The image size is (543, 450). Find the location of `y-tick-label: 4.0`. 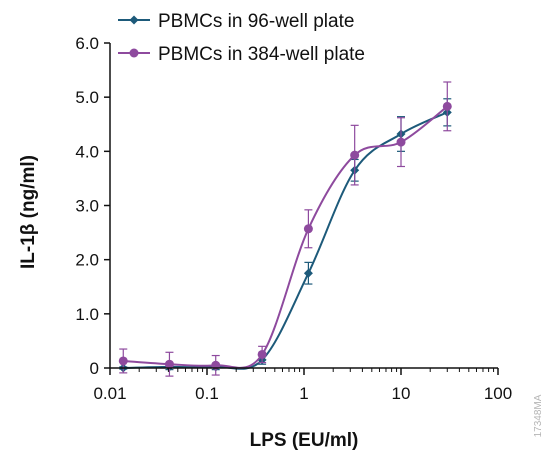

y-tick-label: 4.0 is located at coordinates (87, 151).